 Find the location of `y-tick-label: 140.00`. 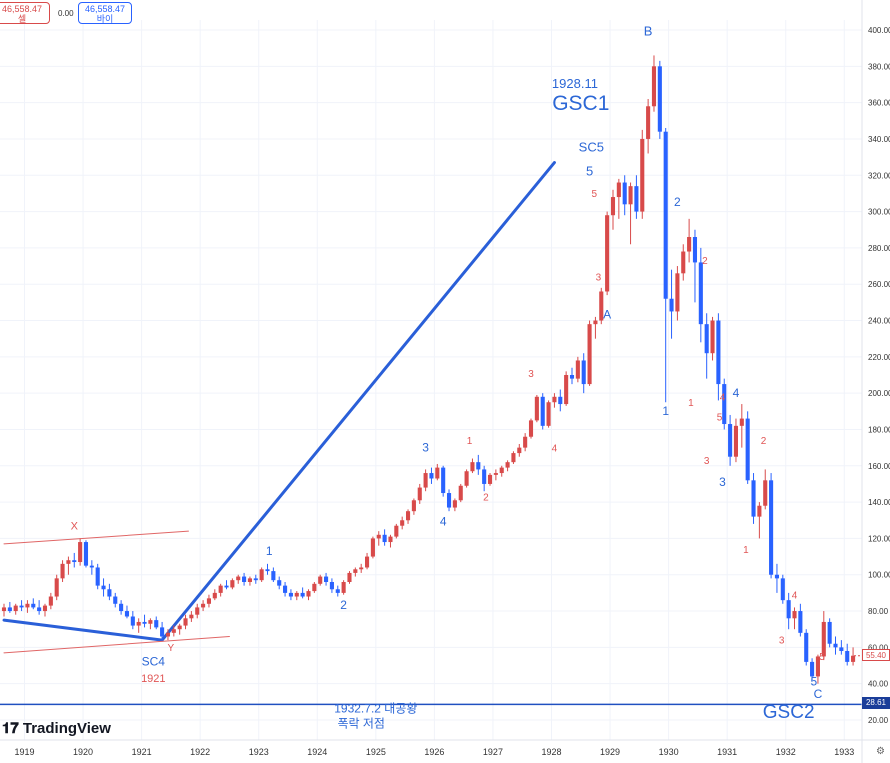

y-tick-label: 140.00 is located at coordinates (879, 502).